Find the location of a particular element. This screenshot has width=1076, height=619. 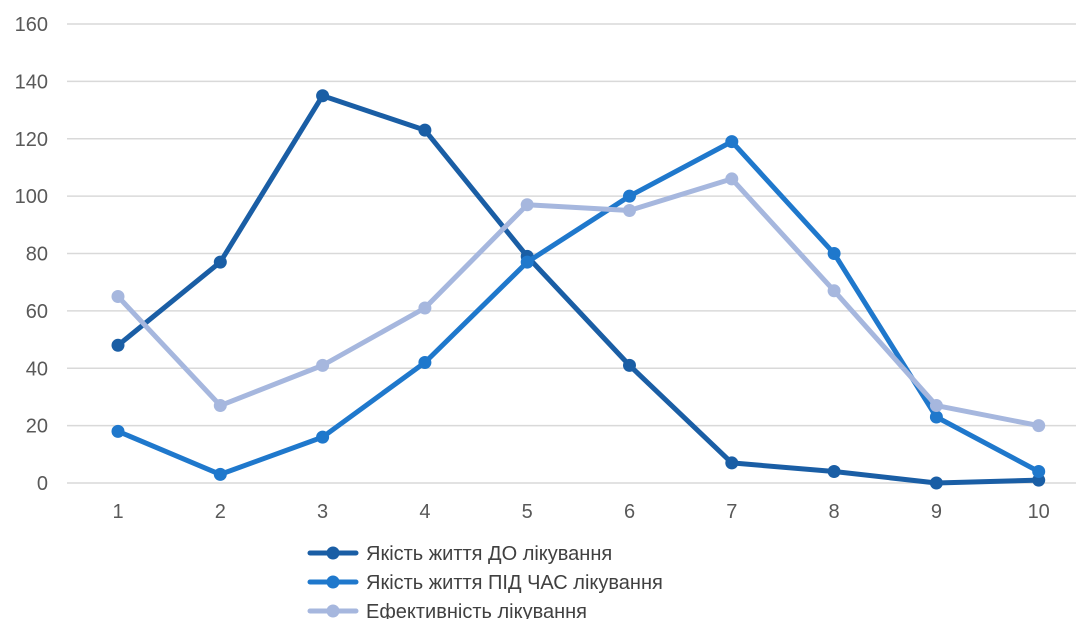

x-tick-label: 8 is located at coordinates (834, 512).